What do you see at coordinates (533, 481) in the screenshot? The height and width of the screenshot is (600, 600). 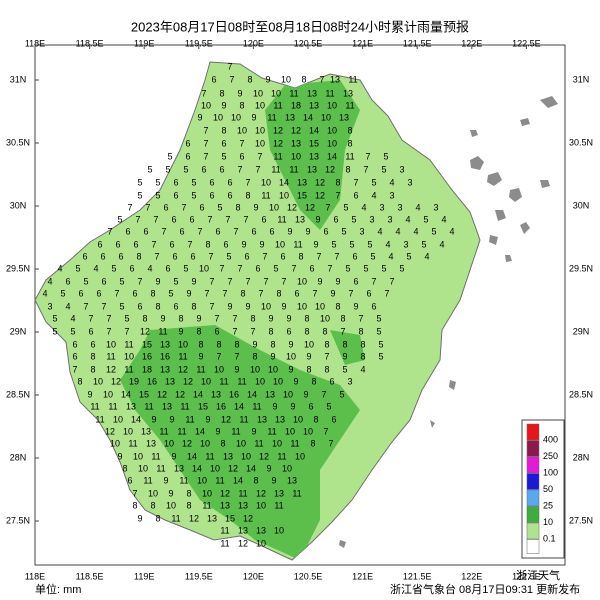 I see `legend-swatch` at bounding box center [533, 481].